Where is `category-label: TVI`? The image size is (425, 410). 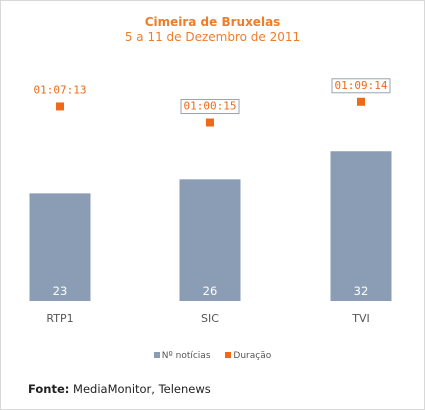 category-label: TVI is located at coordinates (360, 318).